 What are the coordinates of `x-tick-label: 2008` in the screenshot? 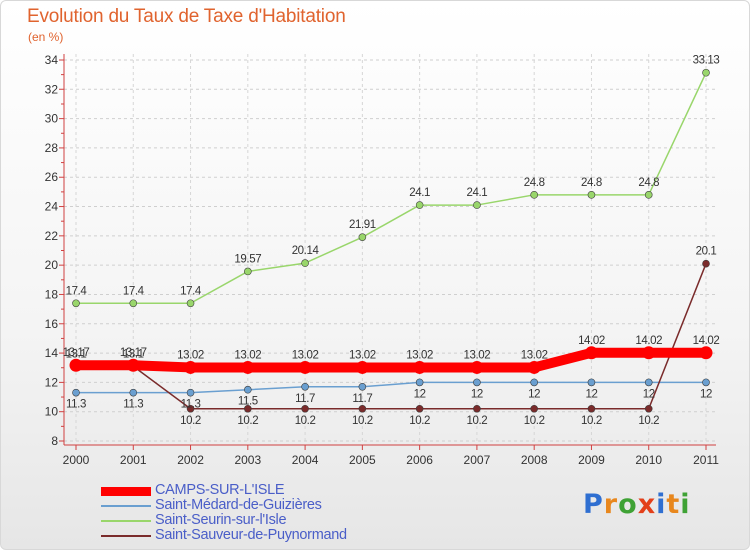 It's located at (534, 460).